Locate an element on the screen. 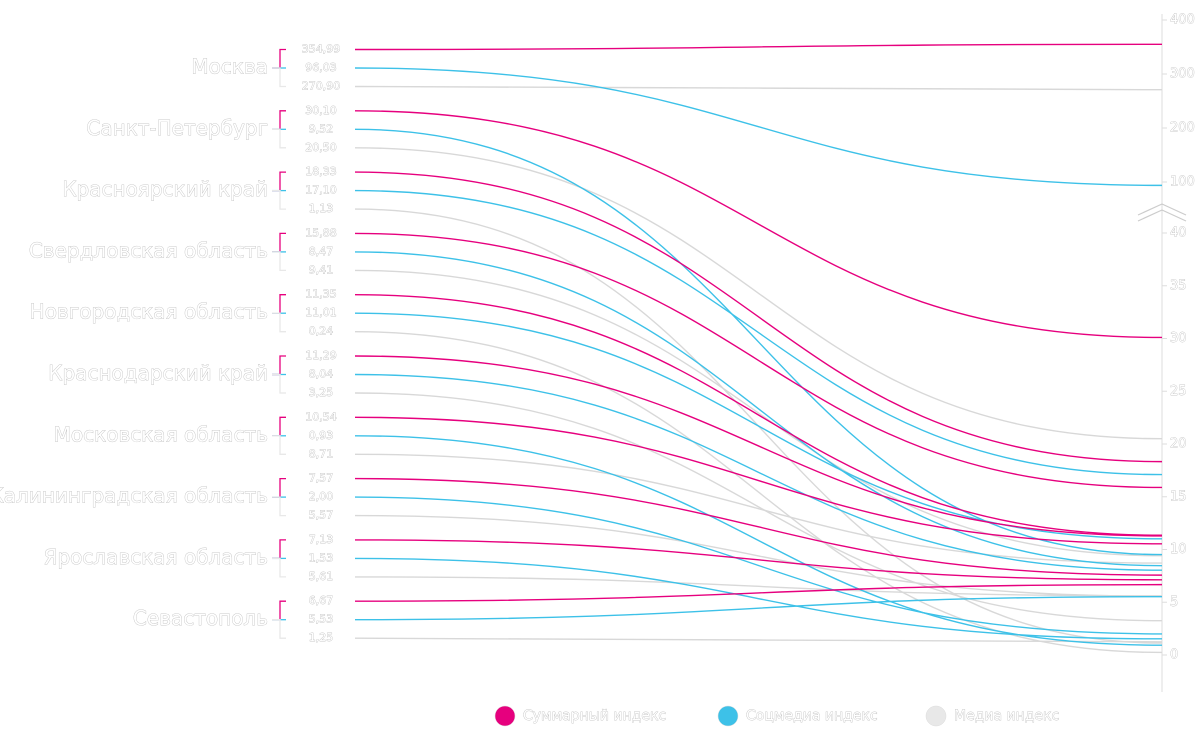 The width and height of the screenshot is (1200, 744). region-label: Новгородская область is located at coordinates (149, 312).